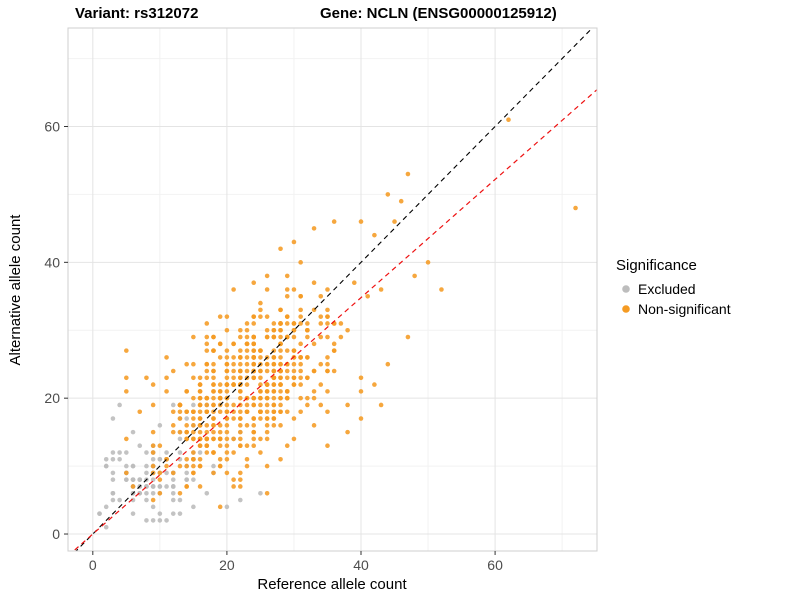 The height and width of the screenshot is (600, 800). I want to click on x-axis-title: Reference allele count, so click(332, 584).